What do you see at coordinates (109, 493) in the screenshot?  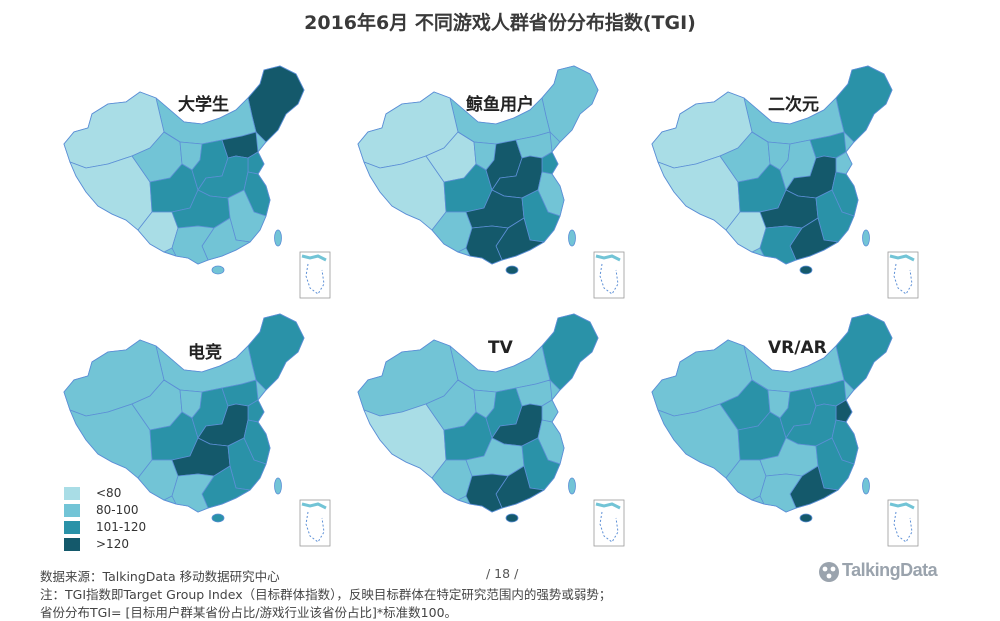 I see `legend-label: <80` at bounding box center [109, 493].